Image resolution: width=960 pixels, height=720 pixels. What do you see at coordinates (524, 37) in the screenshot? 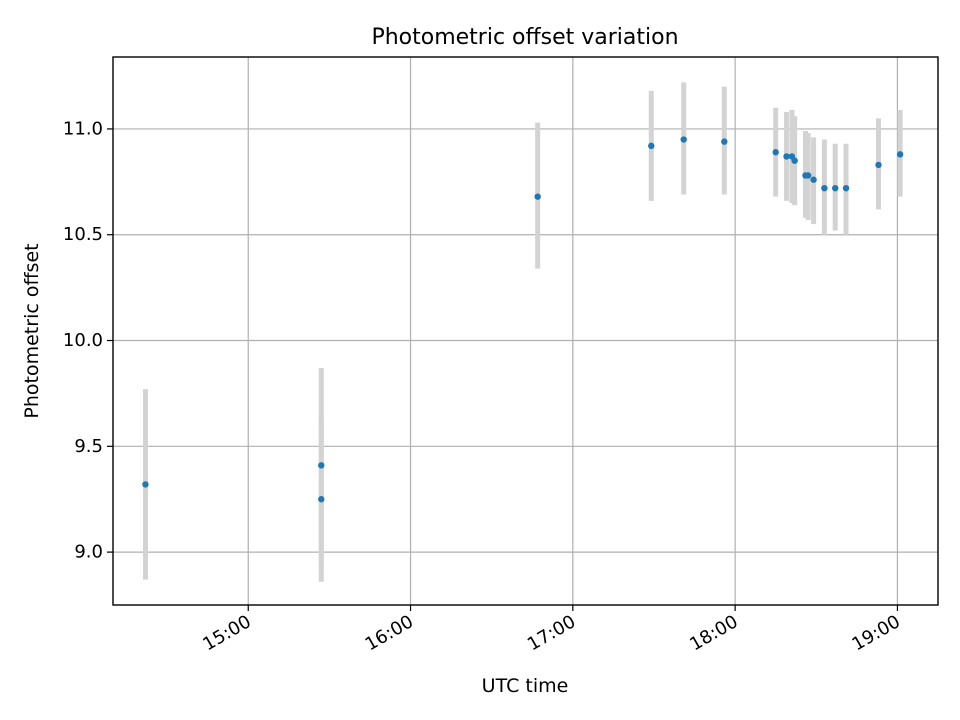
I see `chart-title: Photometric offset variation` at bounding box center [524, 37].